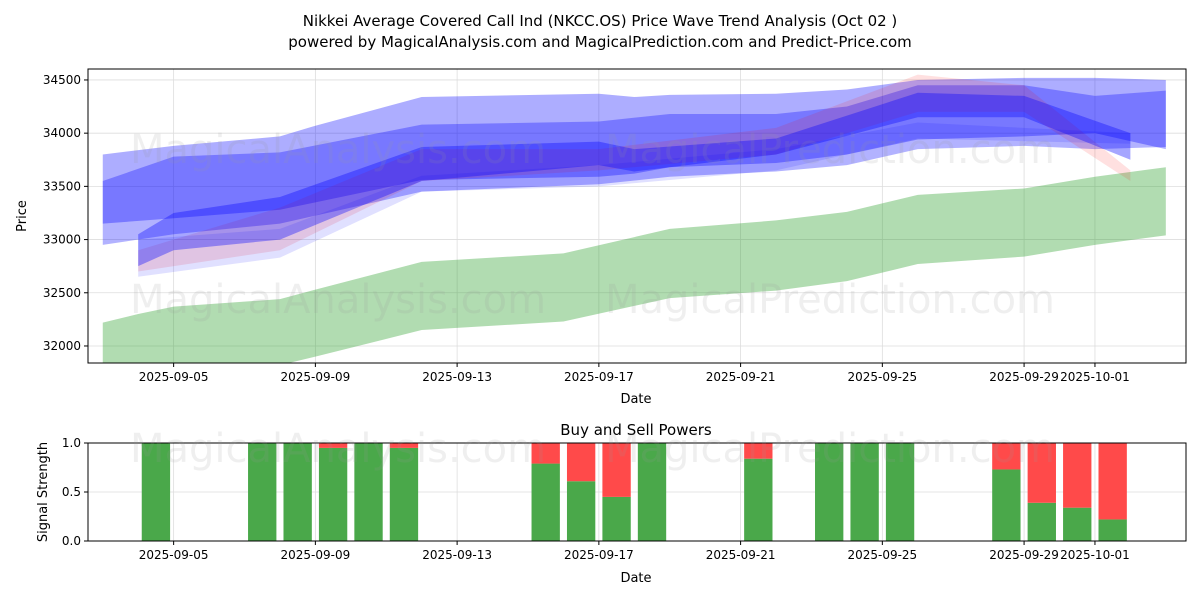  What do you see at coordinates (635, 578) in the screenshot?
I see `x-axis-label-signal: Date` at bounding box center [635, 578].